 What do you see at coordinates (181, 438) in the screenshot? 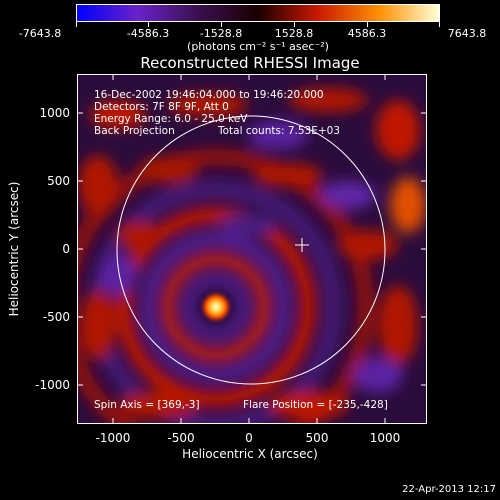
I see `x-tick-label: -500` at bounding box center [181, 438].